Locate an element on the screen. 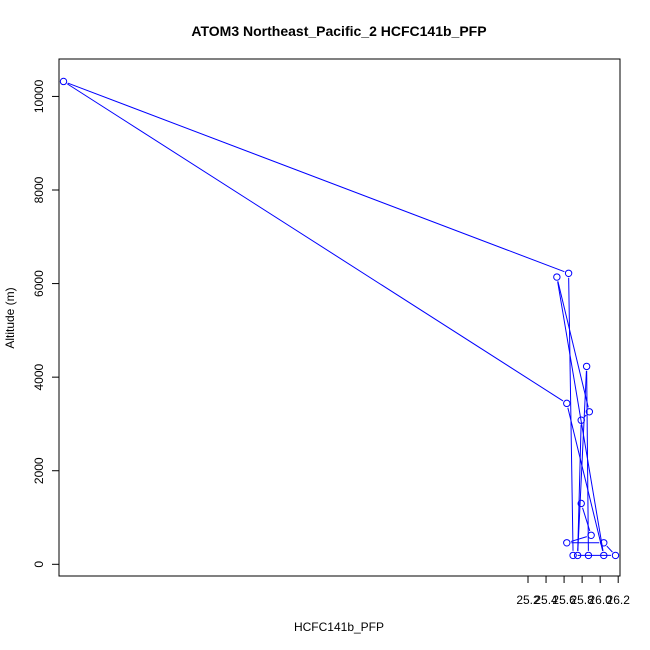 This screenshot has height=650, width=650. x-axis: 25.225.425.625.826.026.2 is located at coordinates (573, 591).